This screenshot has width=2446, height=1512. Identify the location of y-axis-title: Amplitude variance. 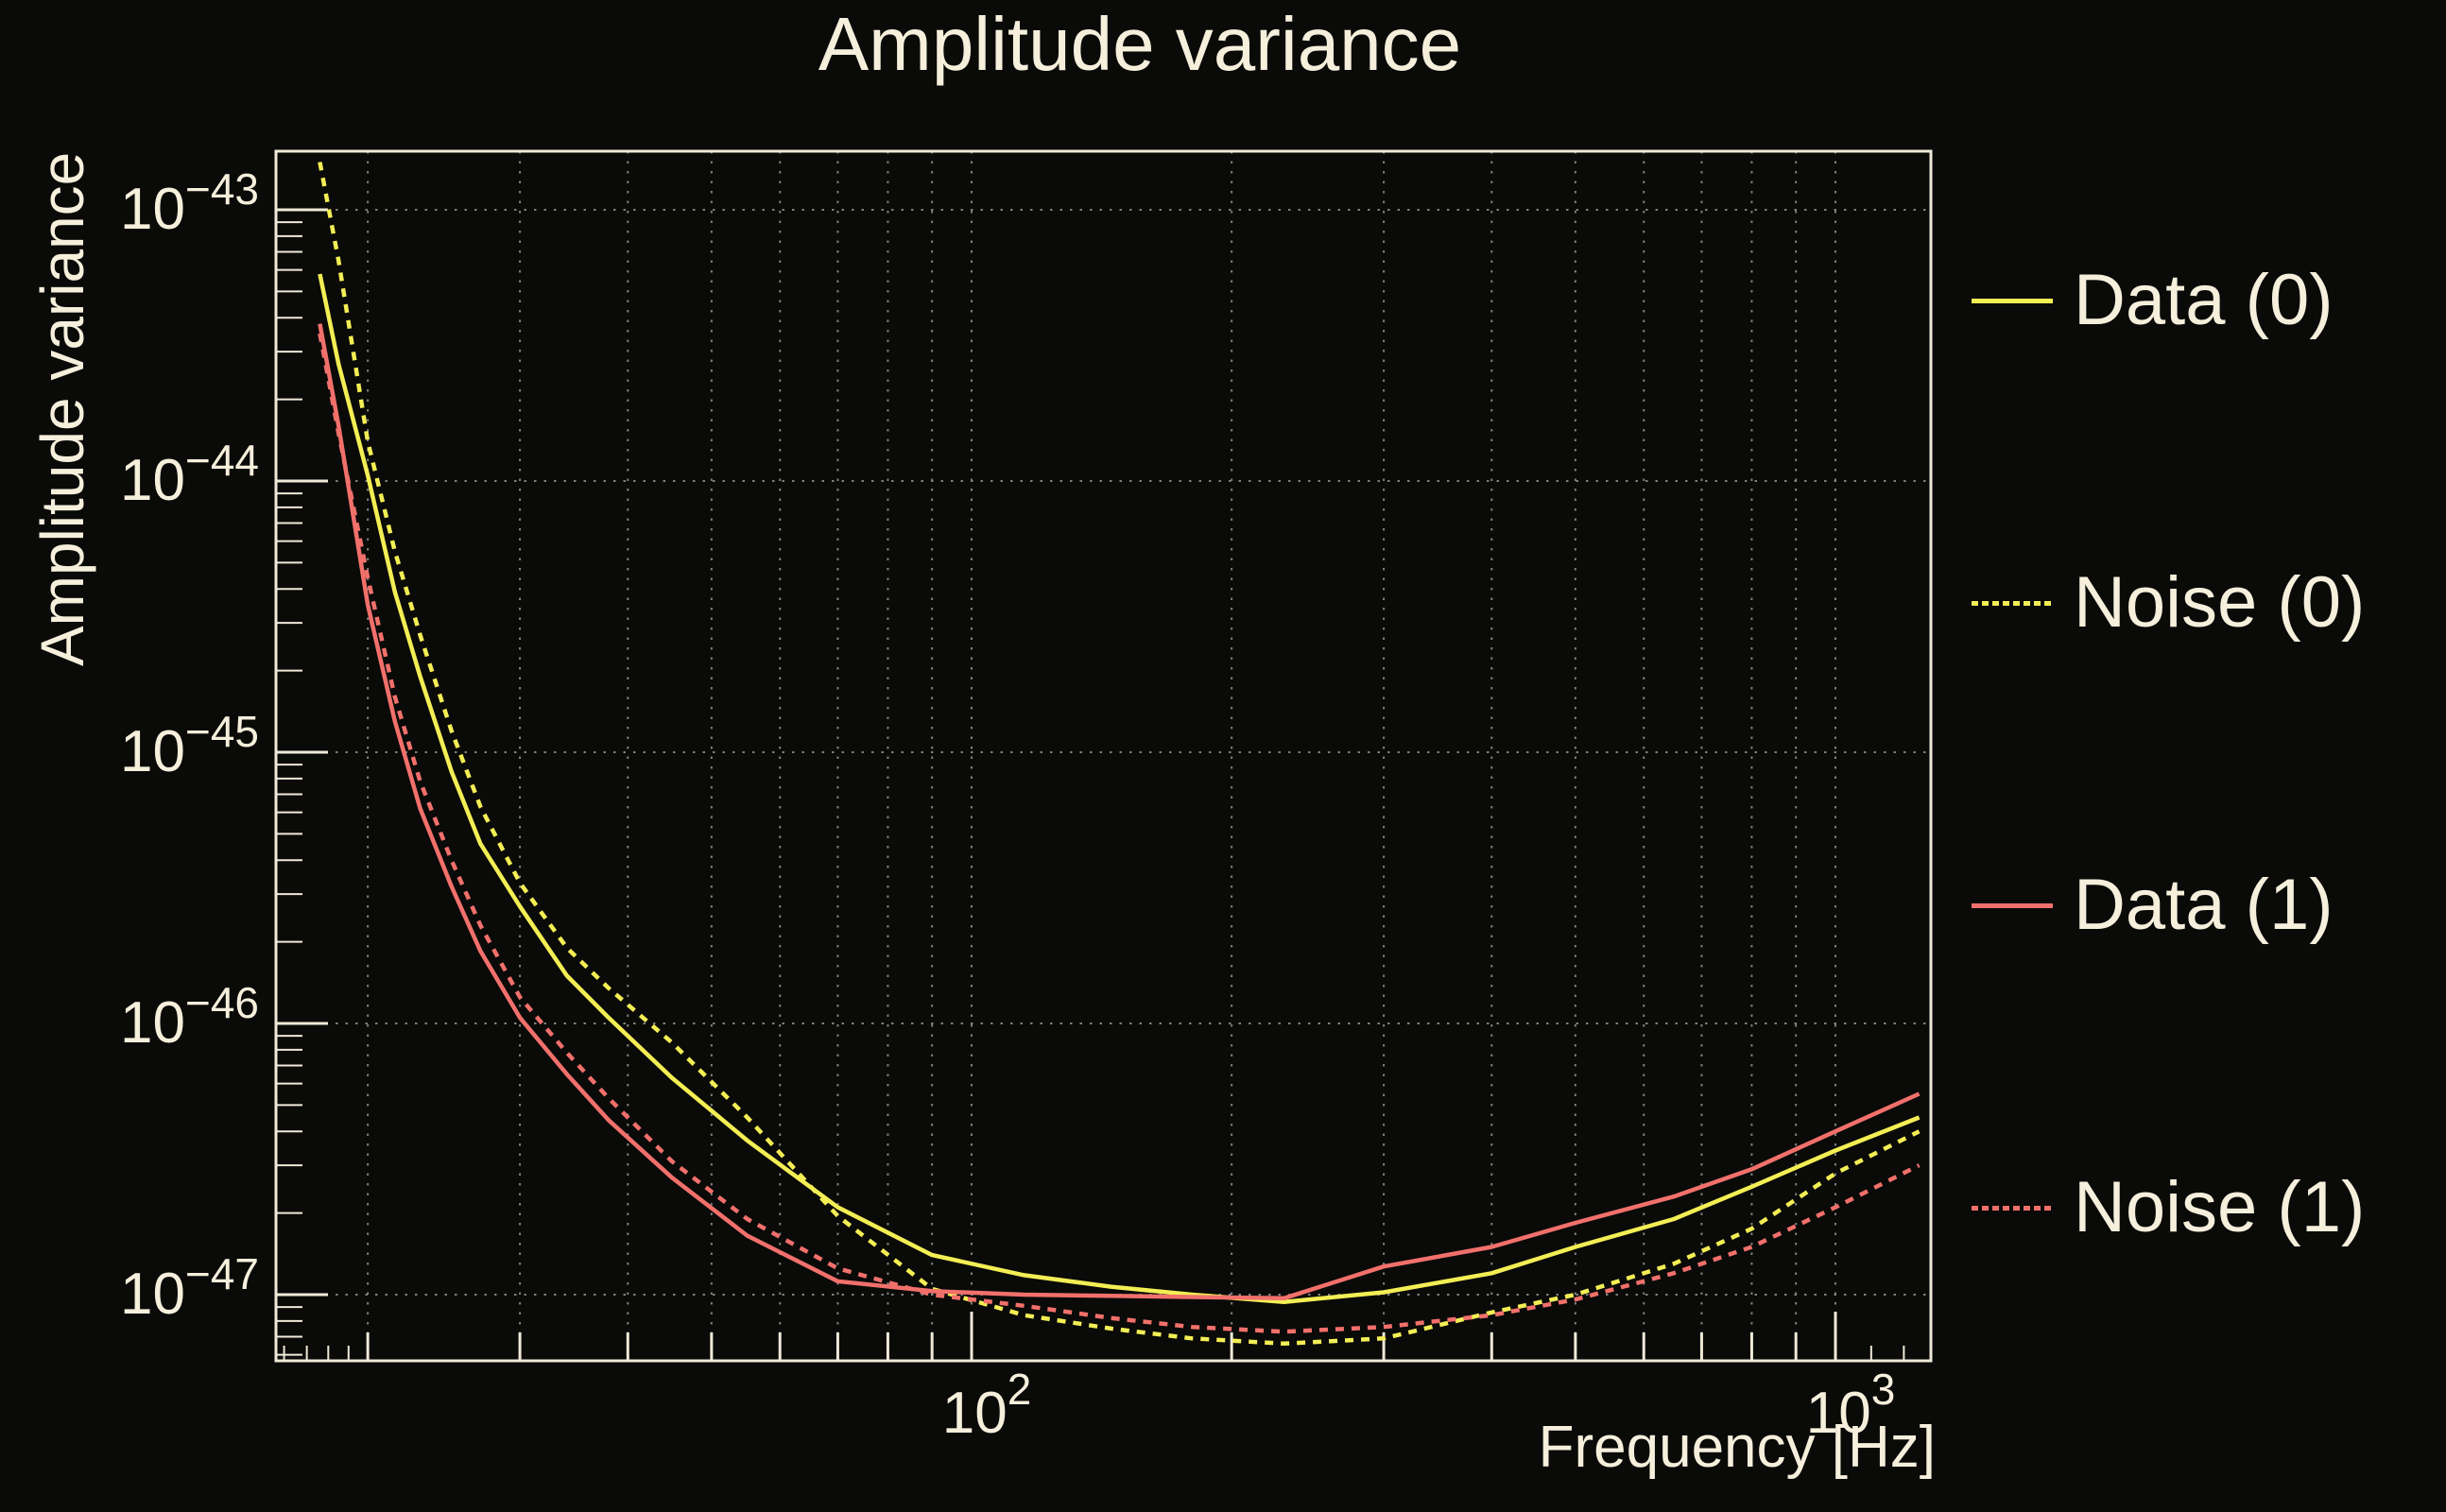
(62, 409).